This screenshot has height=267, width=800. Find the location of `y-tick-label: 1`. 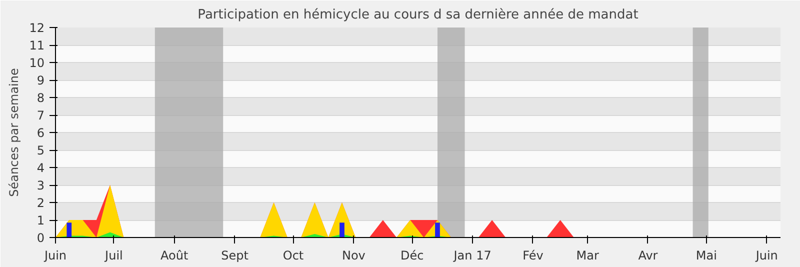

y-tick-label: 1 is located at coordinates (40, 221).